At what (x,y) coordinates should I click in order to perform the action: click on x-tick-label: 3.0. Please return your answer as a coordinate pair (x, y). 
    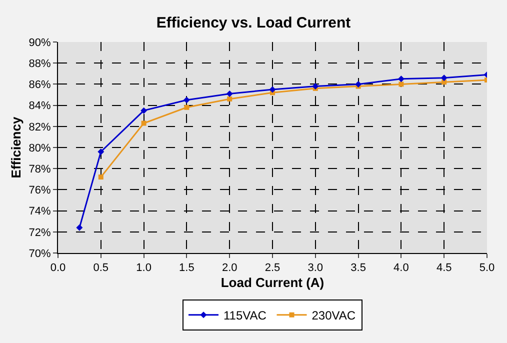
    Looking at the image, I should click on (316, 268).